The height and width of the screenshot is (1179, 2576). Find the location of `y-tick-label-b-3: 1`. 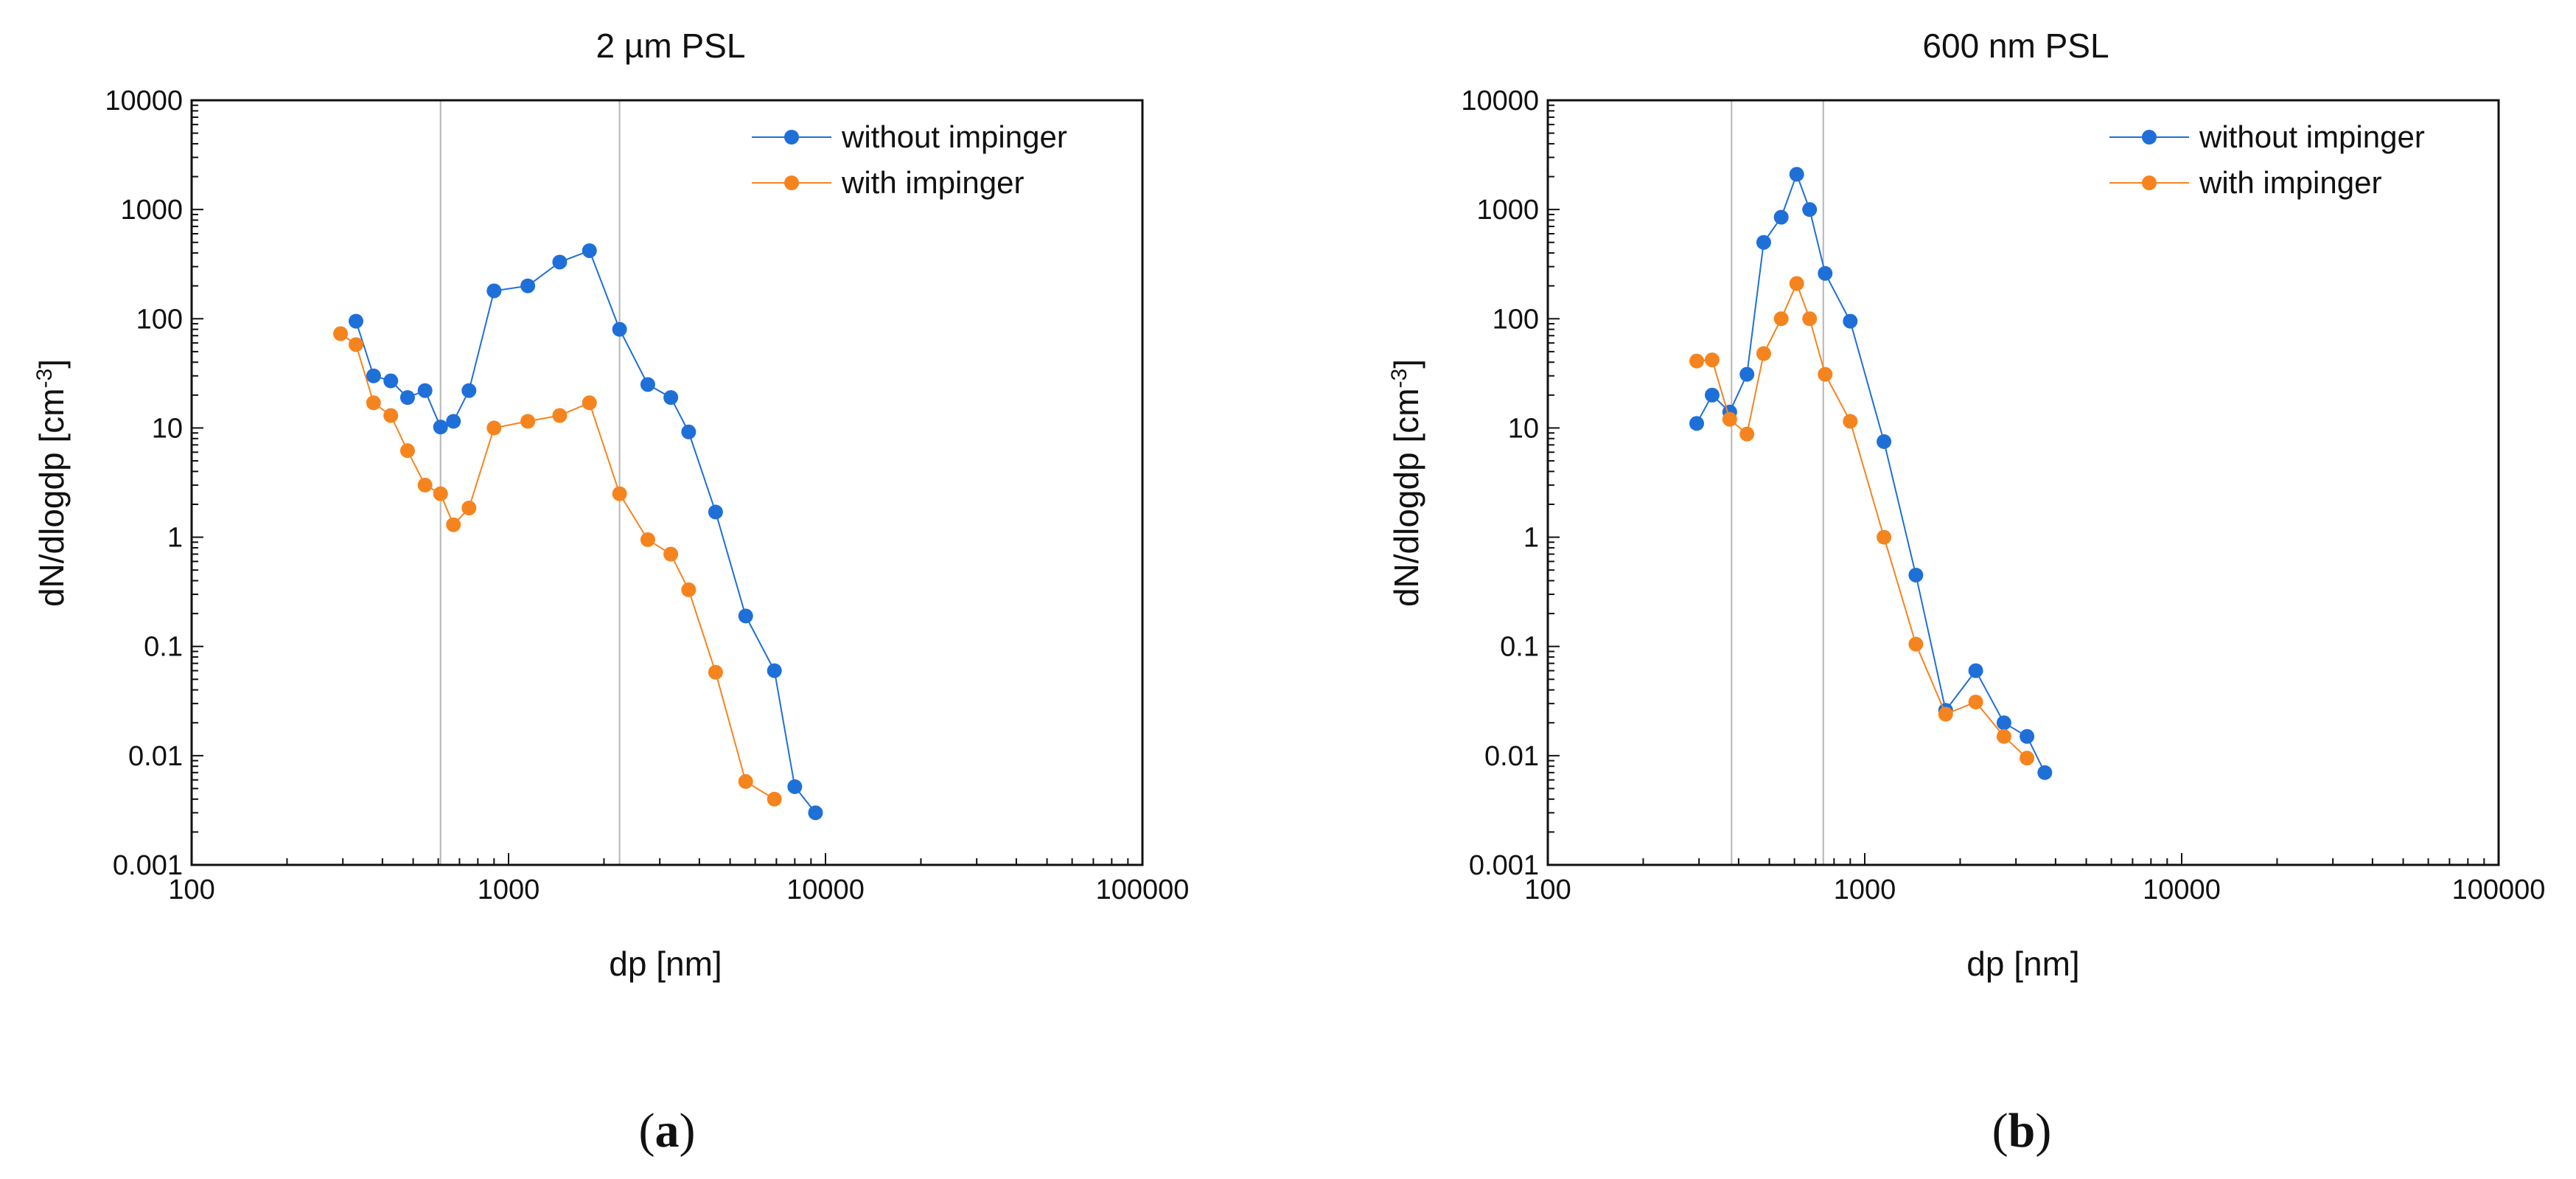

y-tick-label-b-3: 1 is located at coordinates (1531, 539).